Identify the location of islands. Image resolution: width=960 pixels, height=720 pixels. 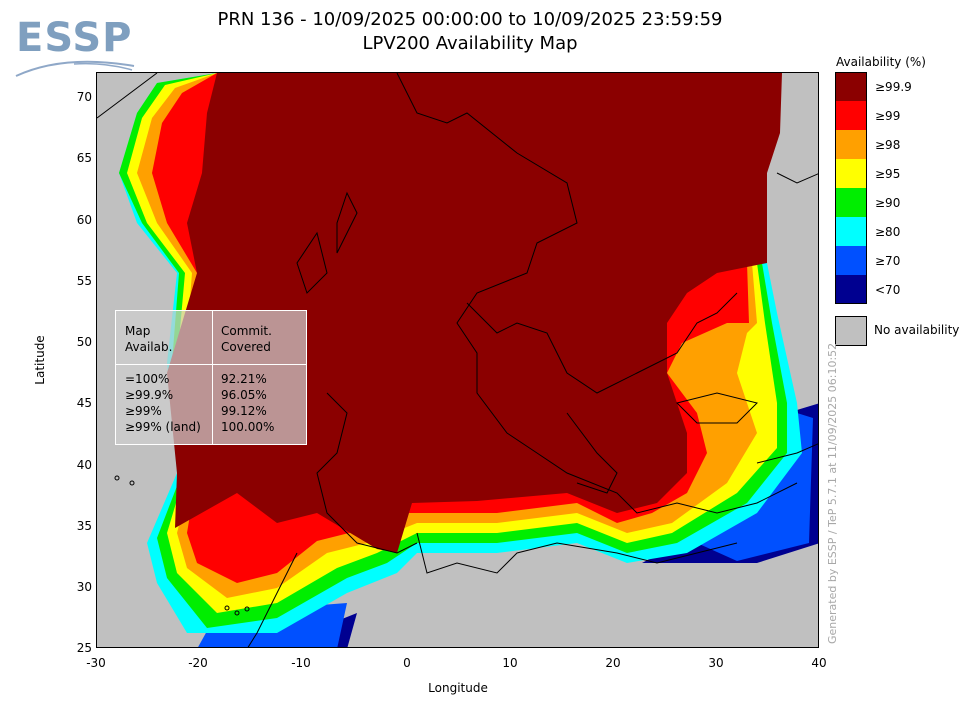
(182, 545).